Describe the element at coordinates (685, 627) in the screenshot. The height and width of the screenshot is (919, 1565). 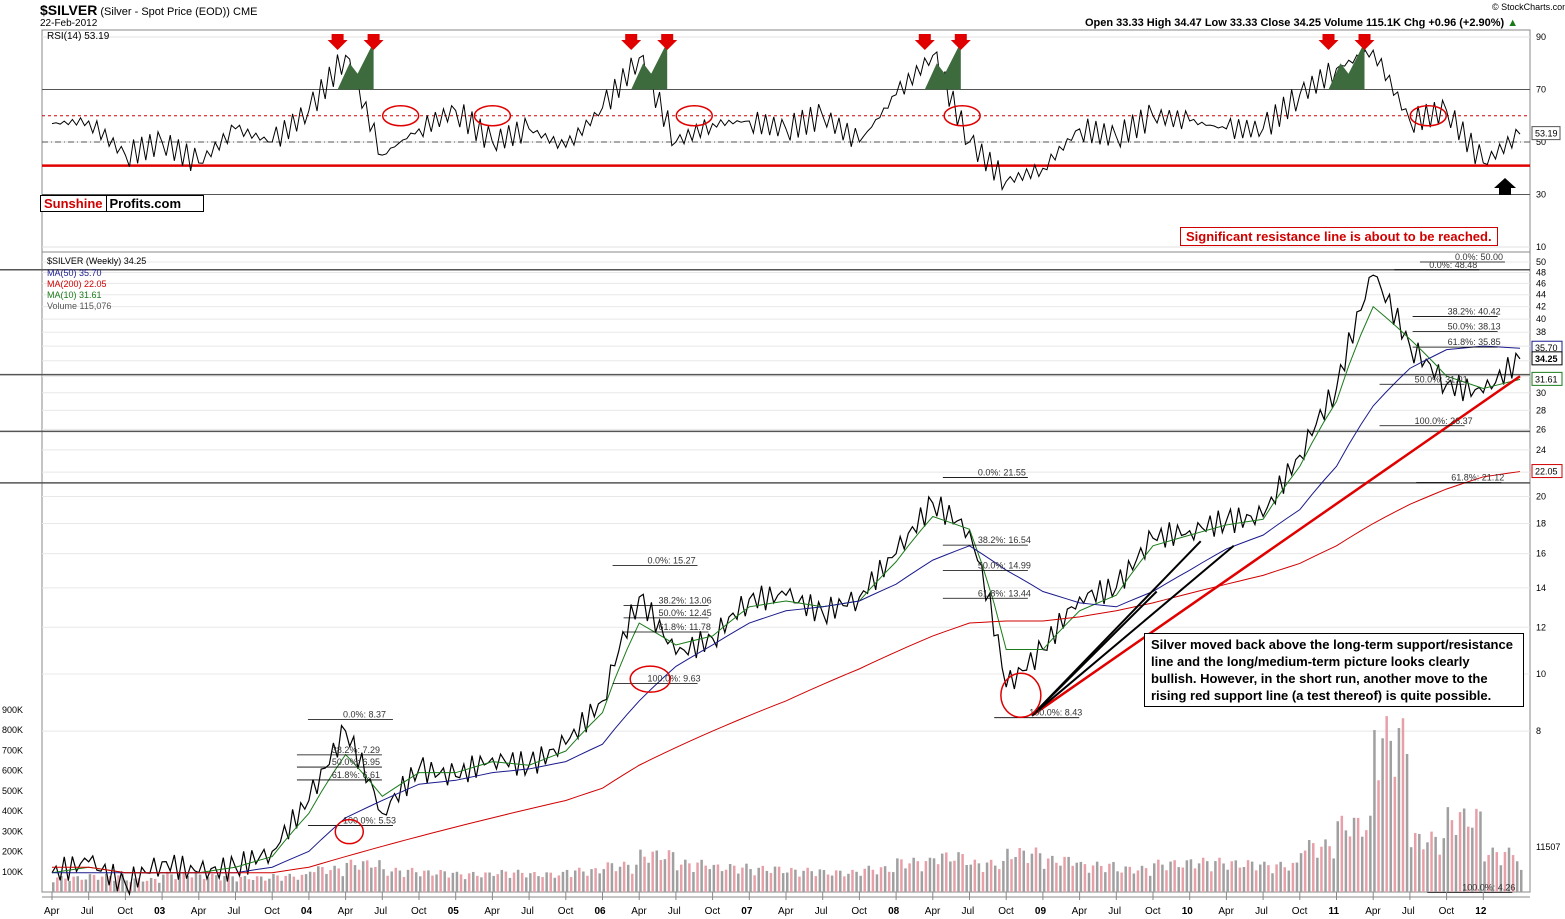
I see `fib-label: 61.8%: 11.78` at that location.